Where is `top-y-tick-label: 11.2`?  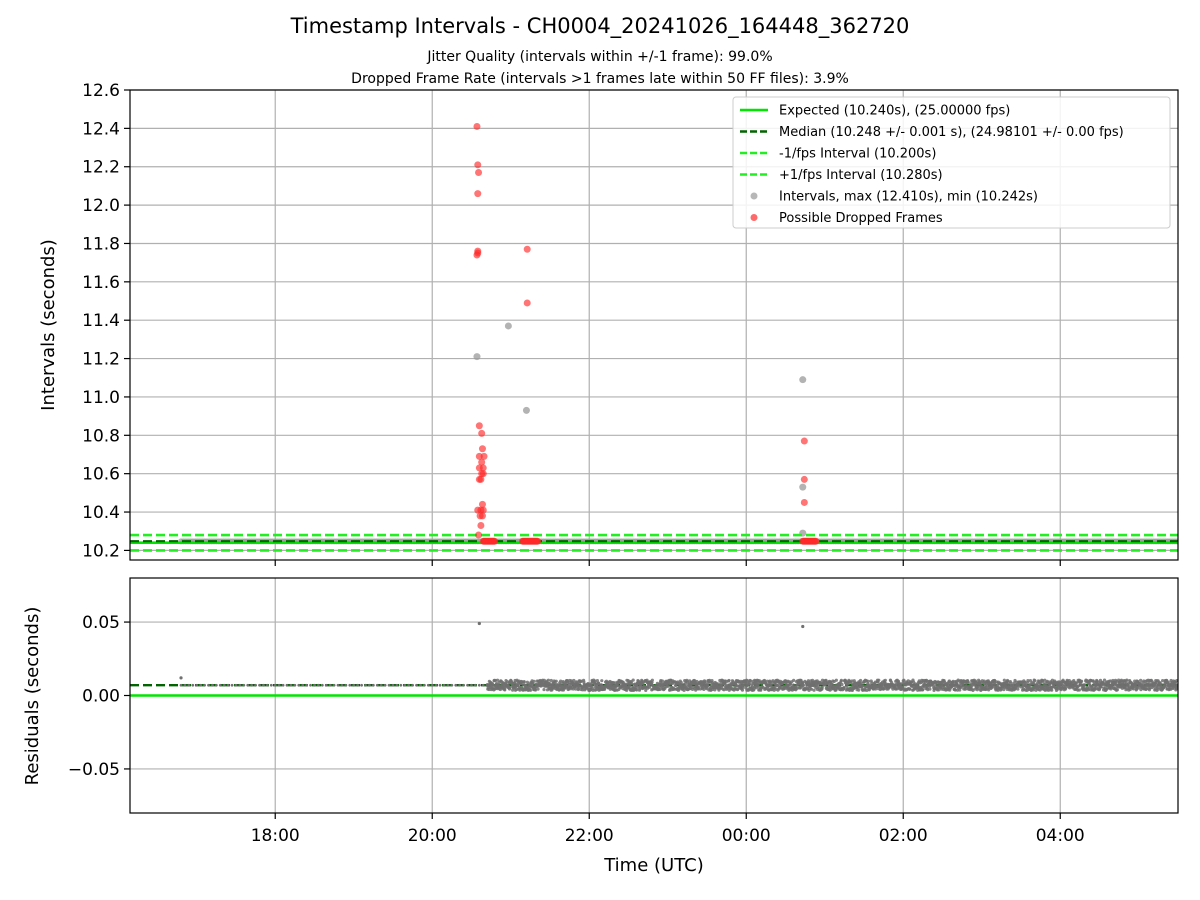 top-y-tick-label: 11.2 is located at coordinates (101, 360).